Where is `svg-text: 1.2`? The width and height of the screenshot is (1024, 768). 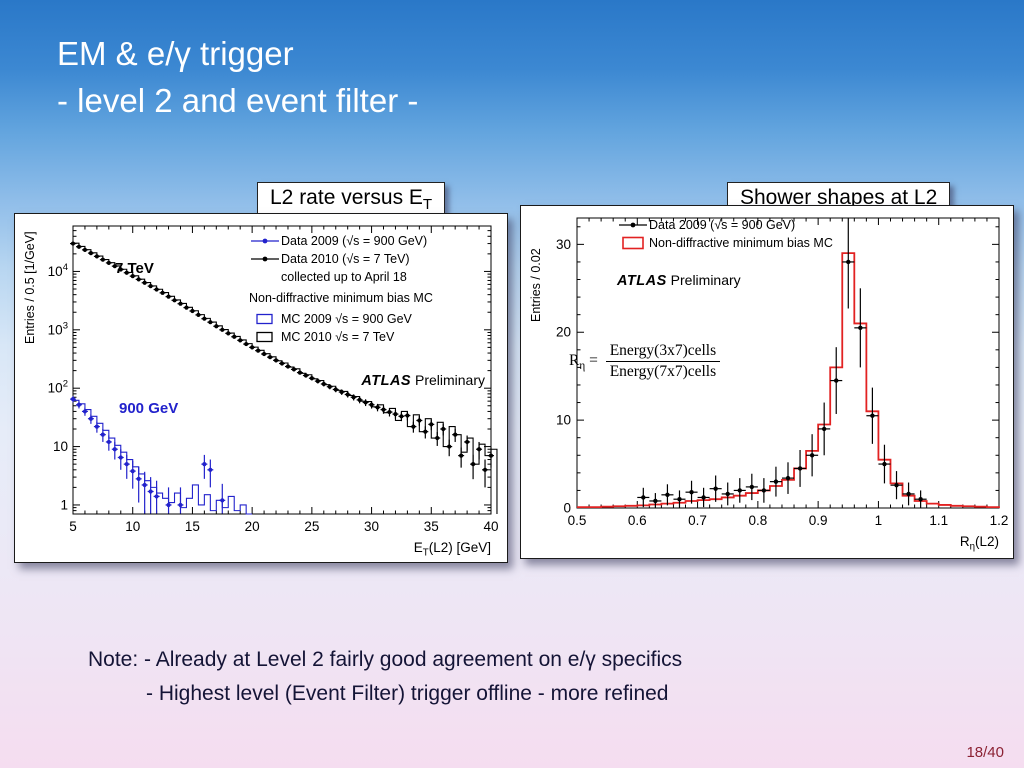 svg-text: 1.2 is located at coordinates (999, 520).